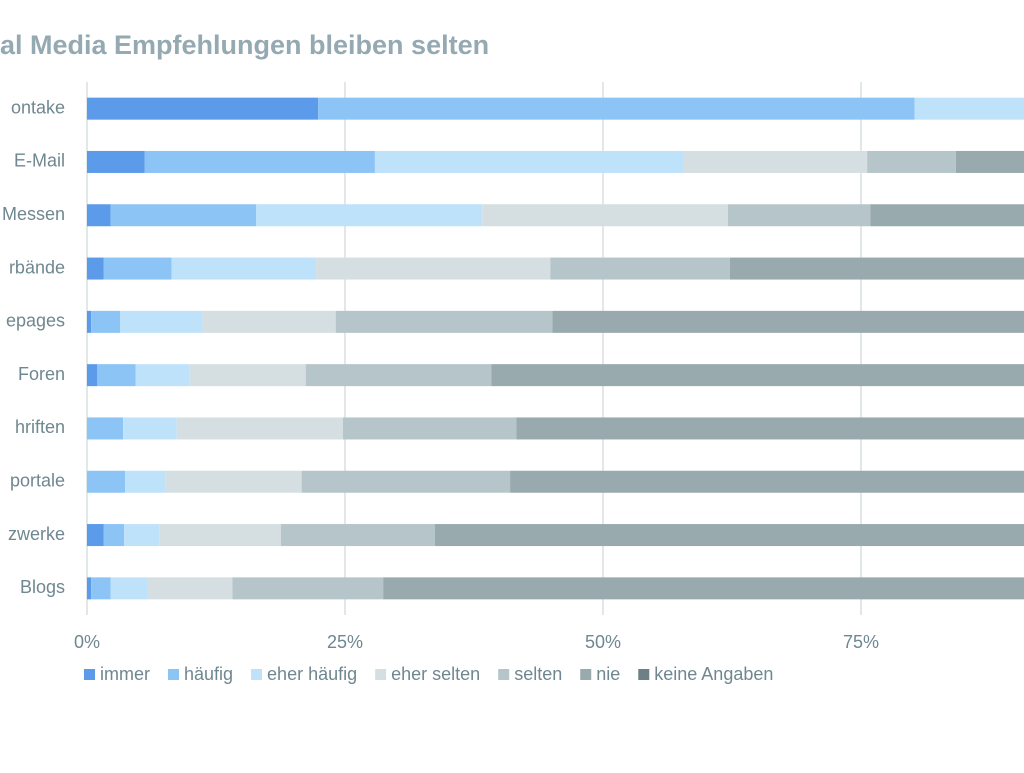 The width and height of the screenshot is (1024, 773). Describe the element at coordinates (33, 214) in the screenshot. I see `y-tick-label: Messen` at that location.